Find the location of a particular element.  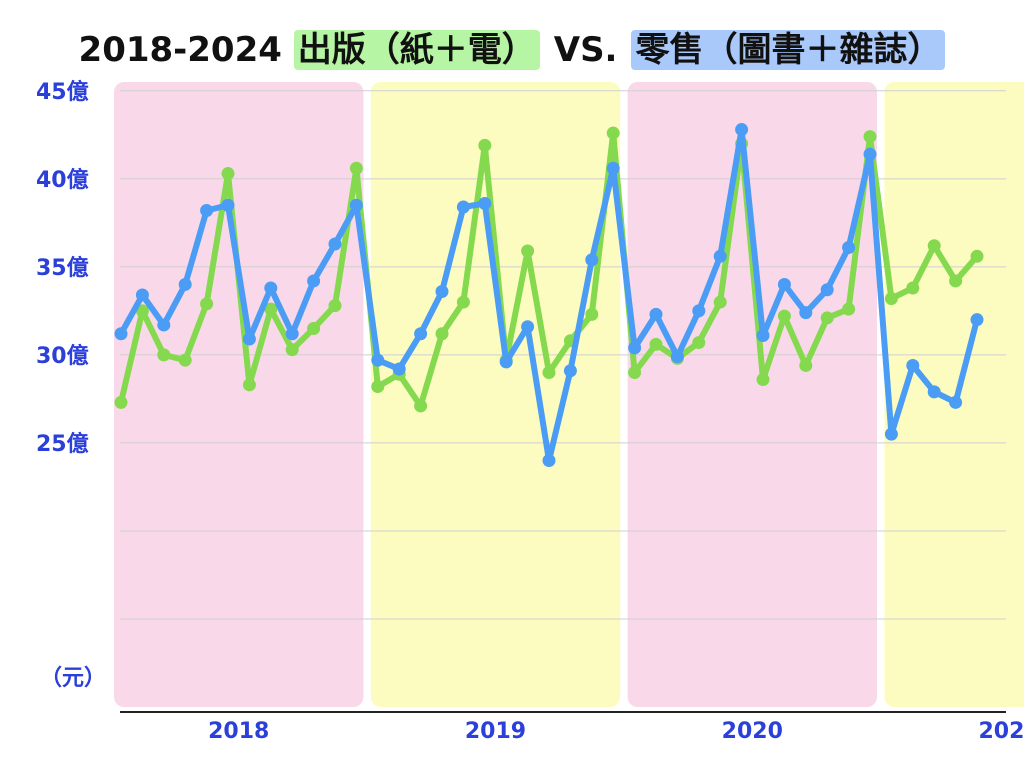

y-tick-label: 40億 is located at coordinates (62, 180).